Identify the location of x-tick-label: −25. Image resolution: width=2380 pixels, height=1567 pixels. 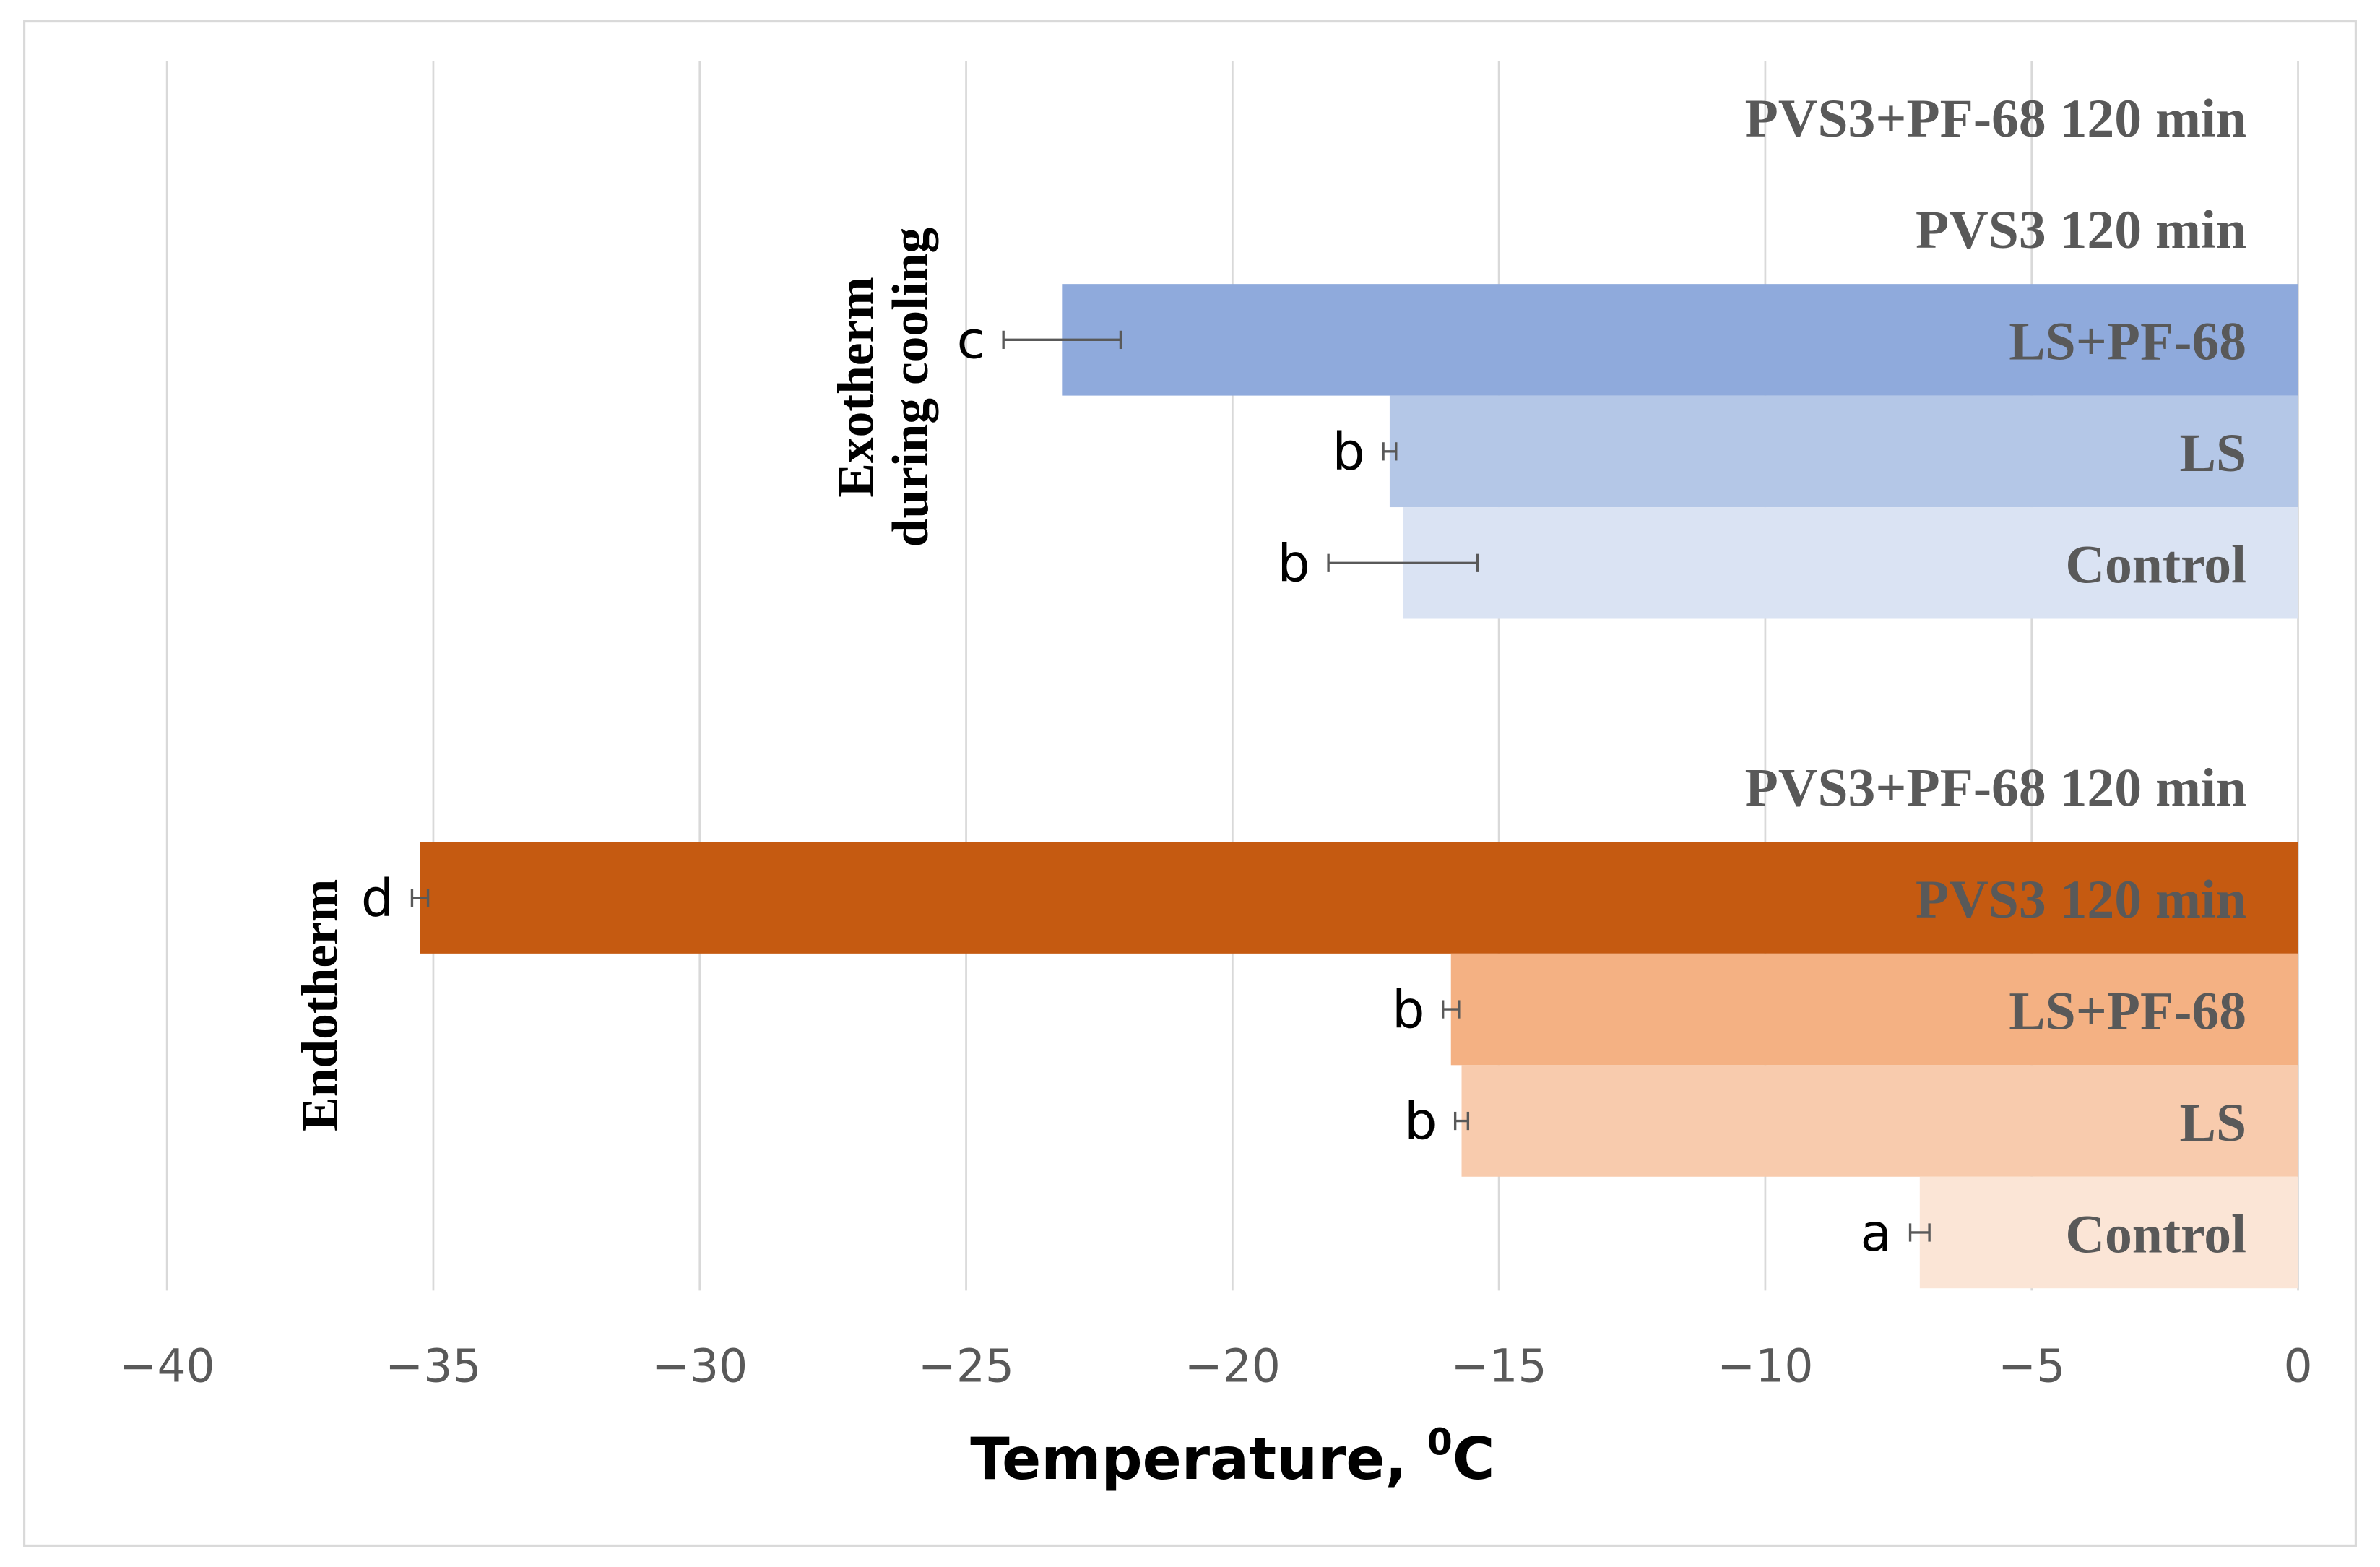
(966, 1365).